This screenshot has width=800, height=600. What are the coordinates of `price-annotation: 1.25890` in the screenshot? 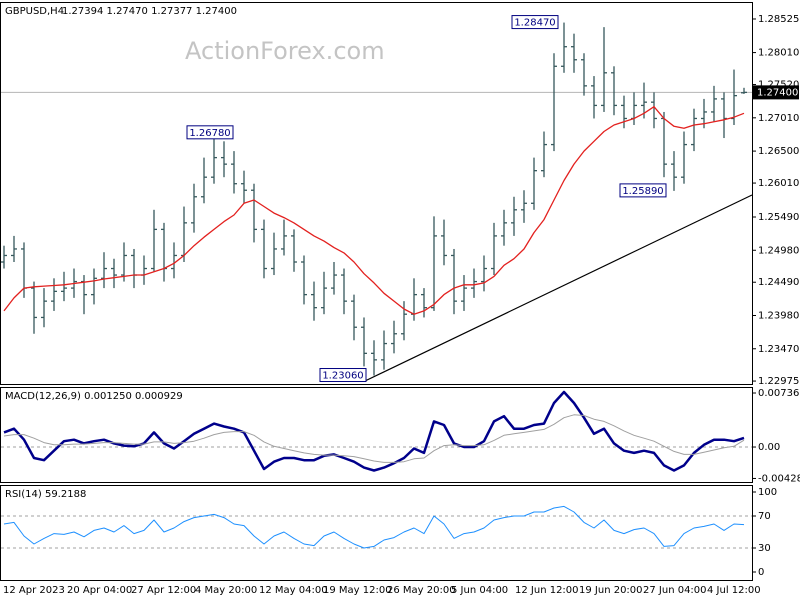 It's located at (642, 191).